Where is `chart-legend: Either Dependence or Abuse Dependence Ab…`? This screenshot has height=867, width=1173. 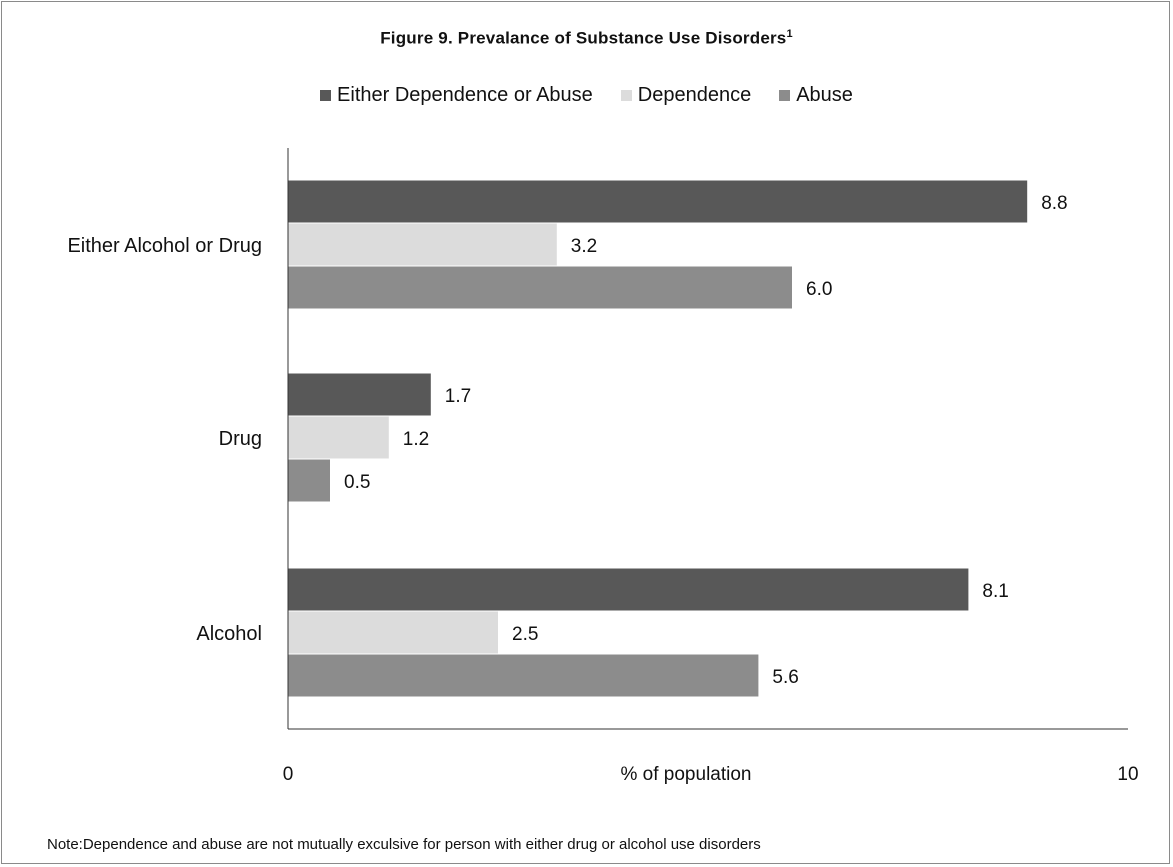
chart-legend: Either Dependence or Abuse Dependence Ab… is located at coordinates (586, 95).